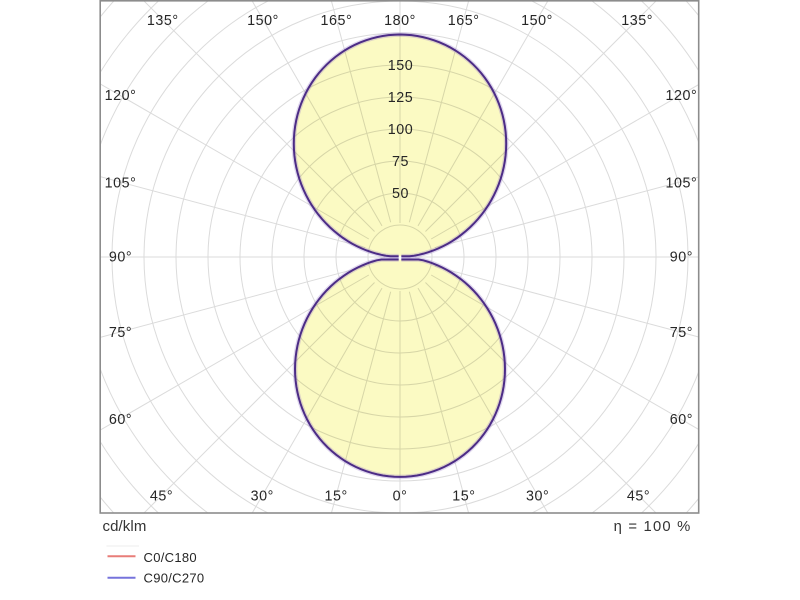  What do you see at coordinates (401, 130) in the screenshot?
I see `svg-text: 100` at bounding box center [401, 130].